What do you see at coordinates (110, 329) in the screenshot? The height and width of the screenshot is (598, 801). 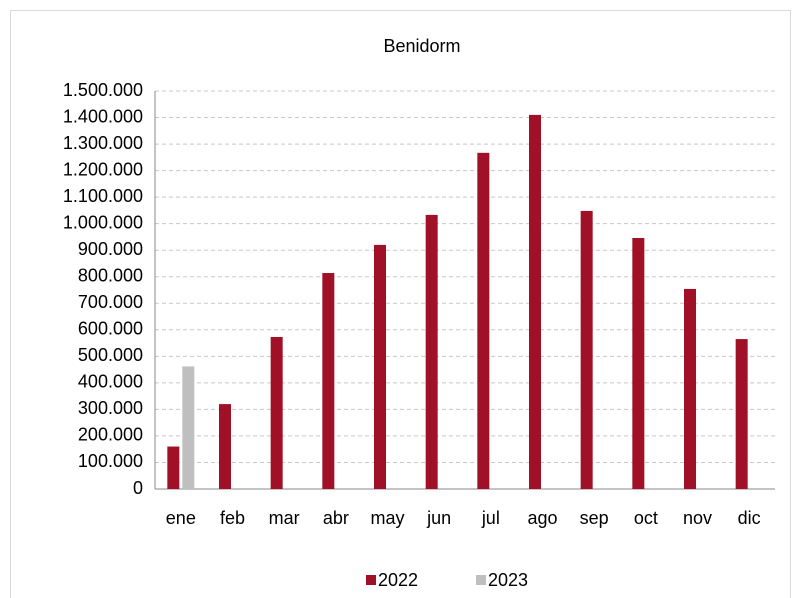 I see `y-tick-label: 600.000` at bounding box center [110, 329].